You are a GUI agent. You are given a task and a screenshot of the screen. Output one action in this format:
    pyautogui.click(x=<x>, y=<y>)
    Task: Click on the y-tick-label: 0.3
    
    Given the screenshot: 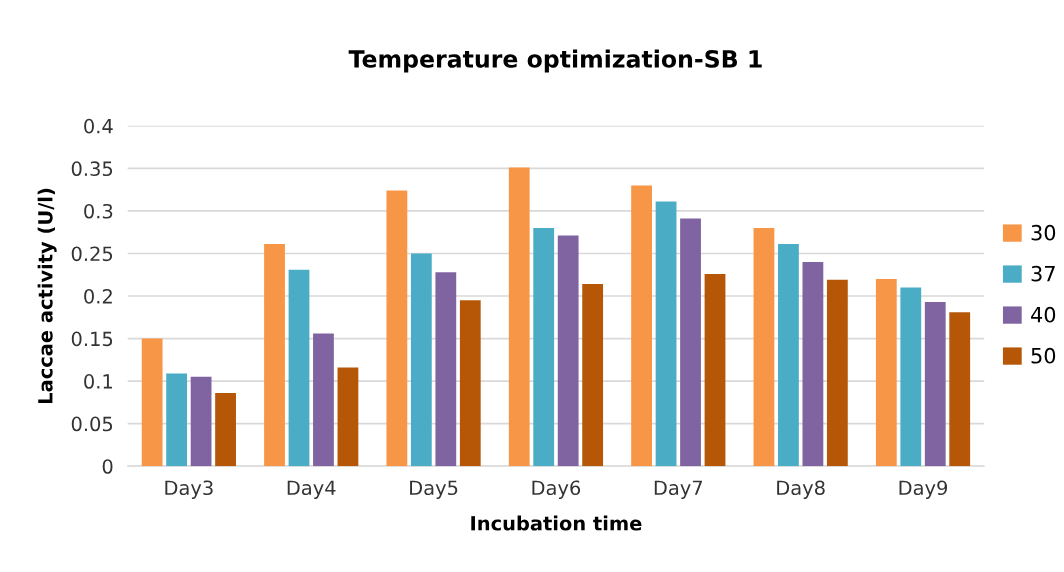 What is the action you would take?
    pyautogui.click(x=98, y=211)
    